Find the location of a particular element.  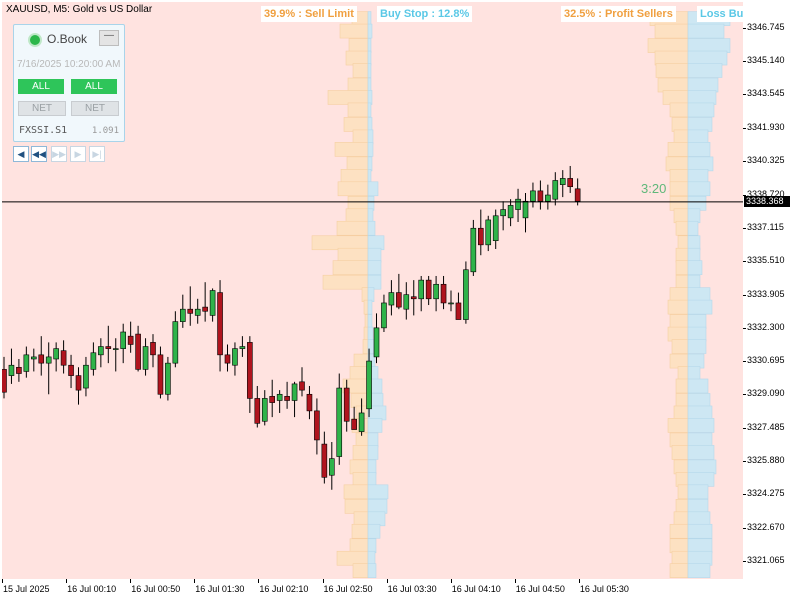

all-left-button: ALL is located at coordinates (41, 86).